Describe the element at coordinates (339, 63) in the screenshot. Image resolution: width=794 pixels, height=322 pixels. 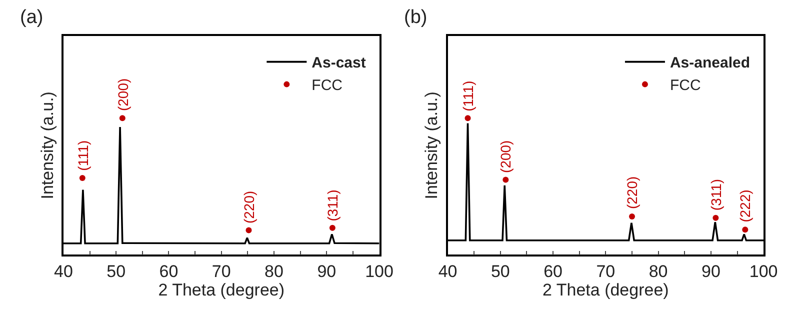
I see `legend-label: As-cast` at that location.